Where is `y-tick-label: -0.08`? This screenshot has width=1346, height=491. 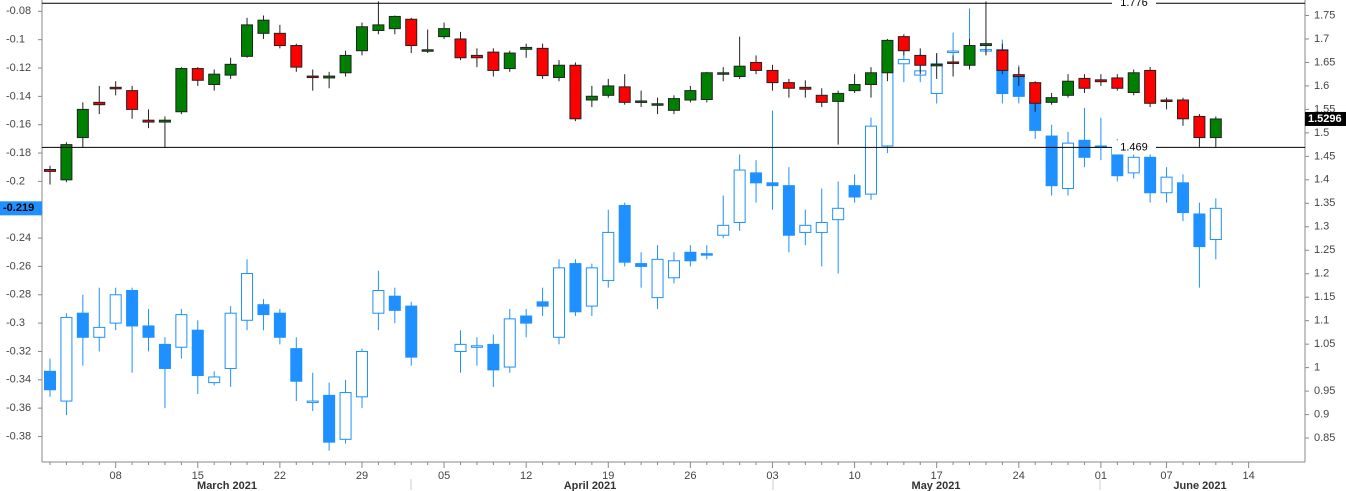 y-tick-label: -0.08 is located at coordinates (18, 11).